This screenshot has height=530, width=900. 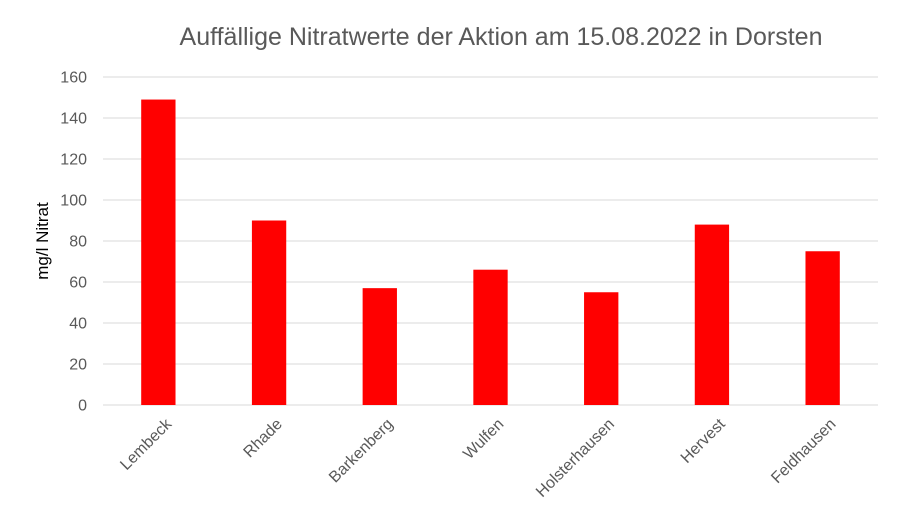 I want to click on x-tick-label: Feldhausen, so click(x=803, y=451).